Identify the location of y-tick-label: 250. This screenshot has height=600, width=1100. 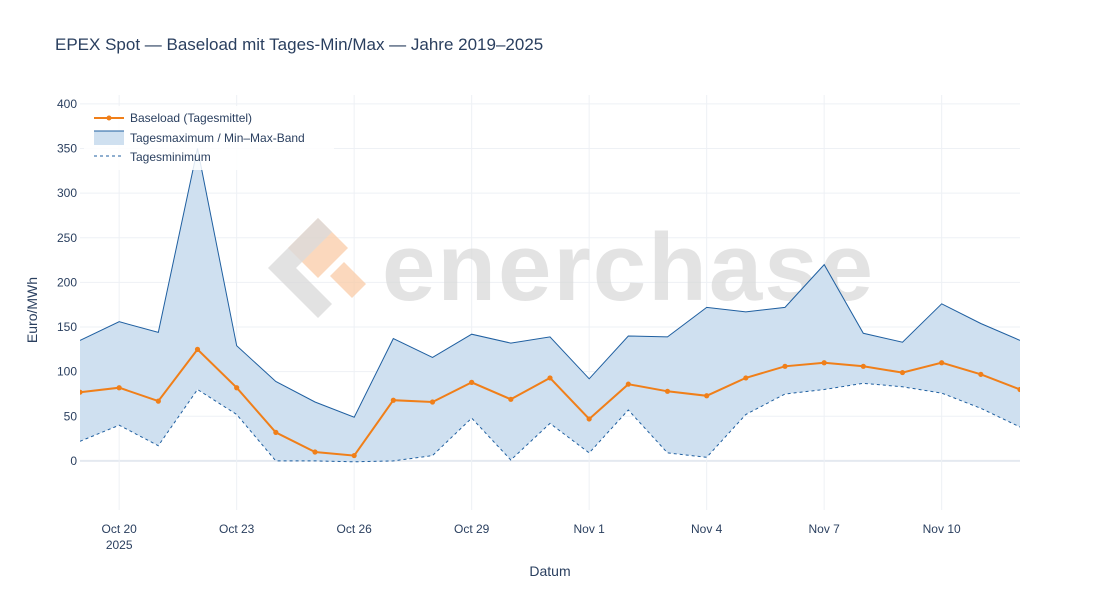
(67, 238).